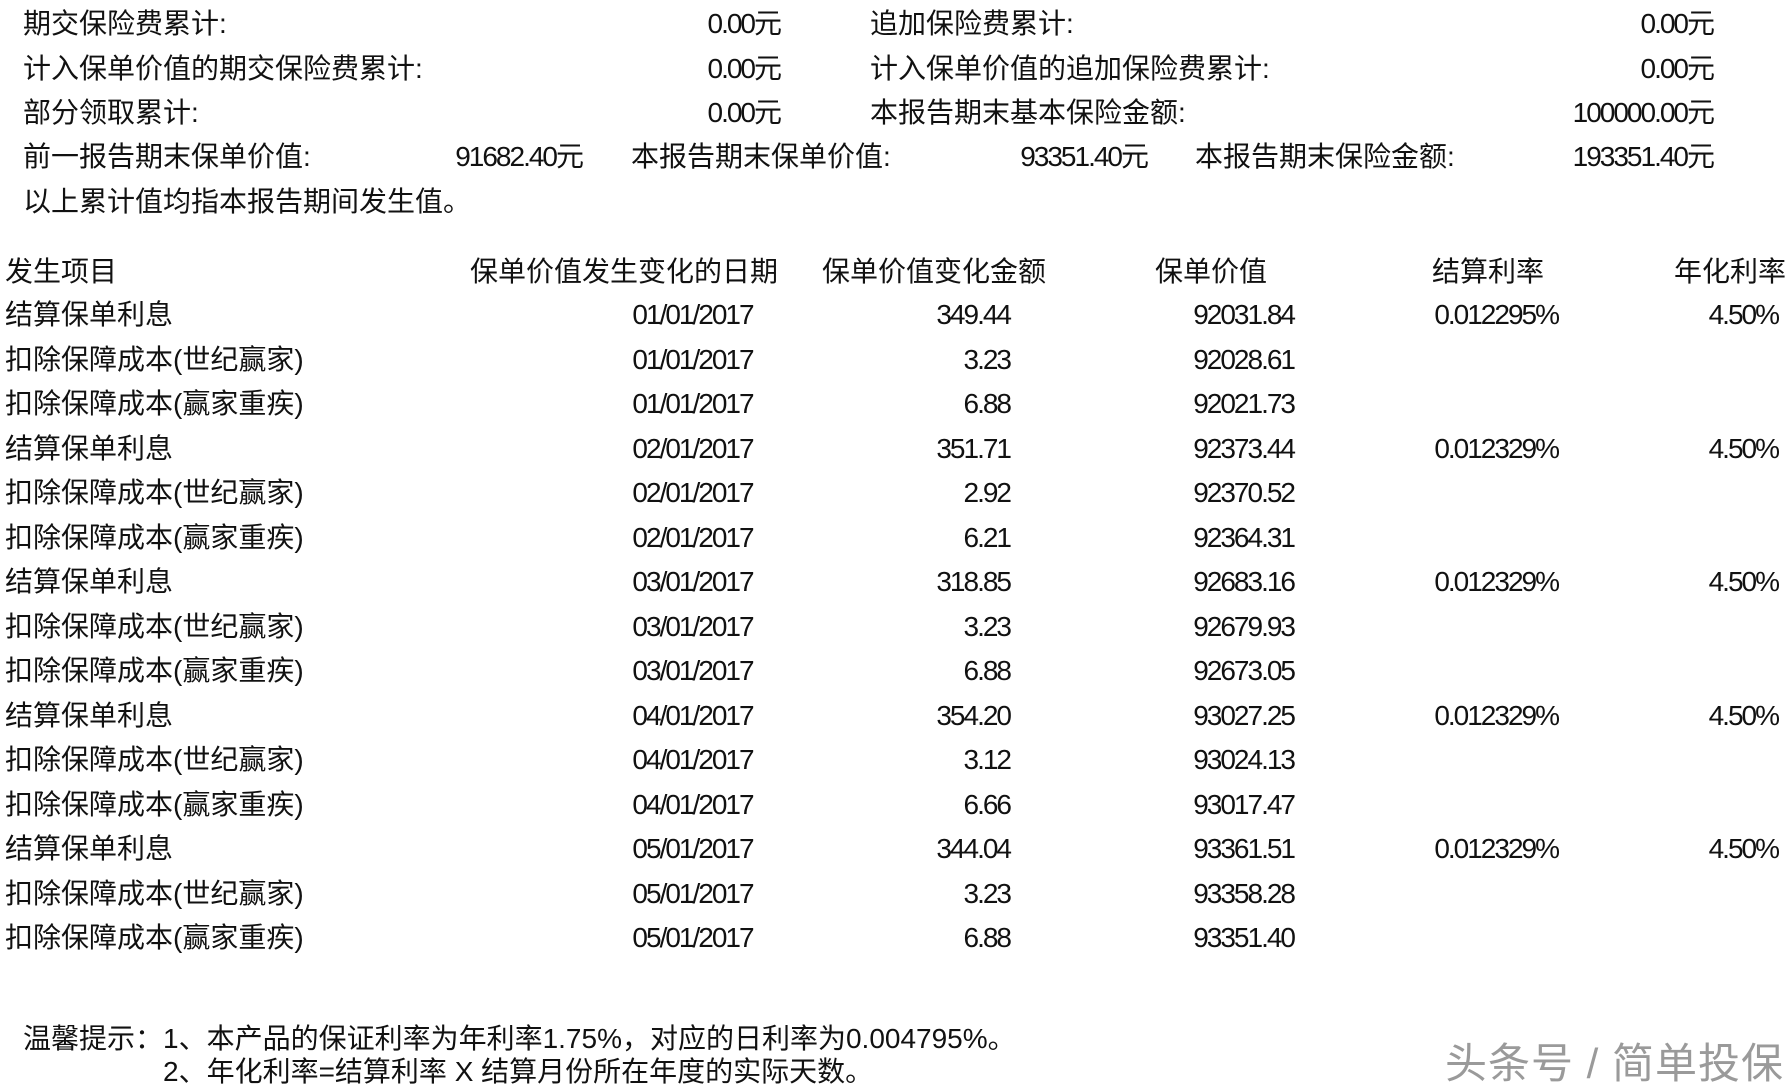 This screenshot has height=1091, width=1790. I want to click on additional-in-value-label: 计入保单价值的追加保险费累计:, so click(1070, 68).